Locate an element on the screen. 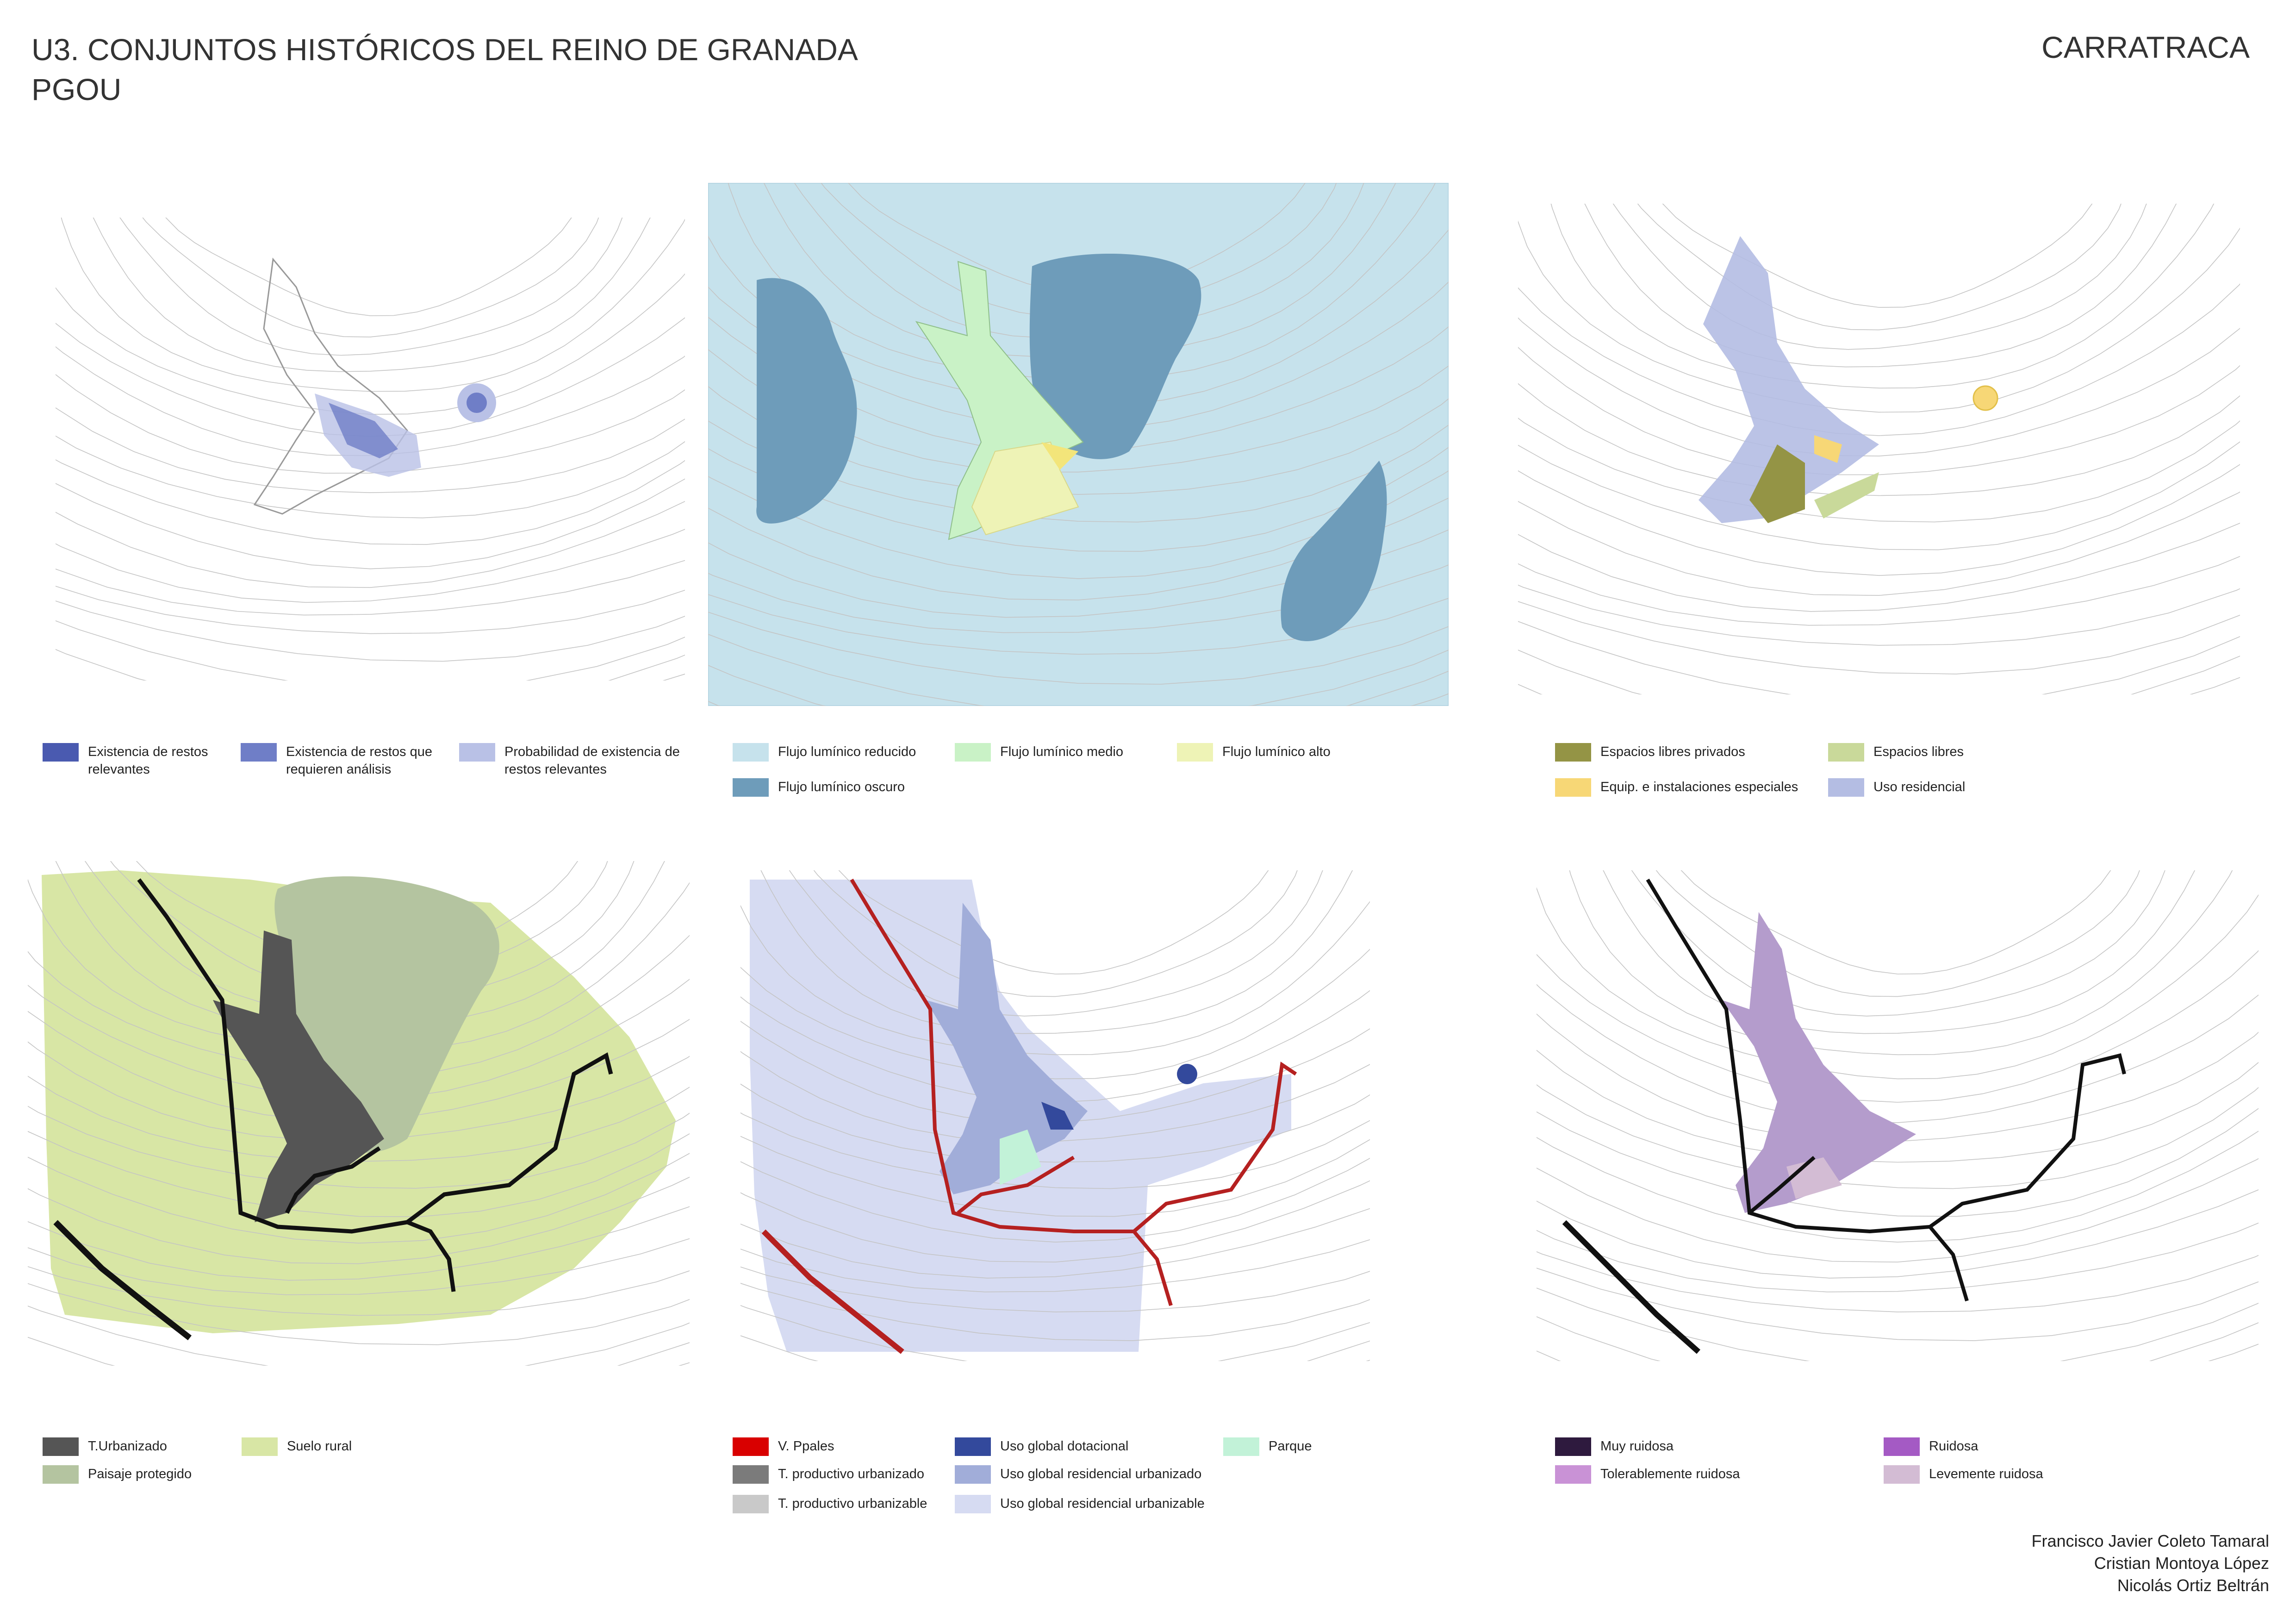  dotacional-spot is located at coordinates (1187, 1074).